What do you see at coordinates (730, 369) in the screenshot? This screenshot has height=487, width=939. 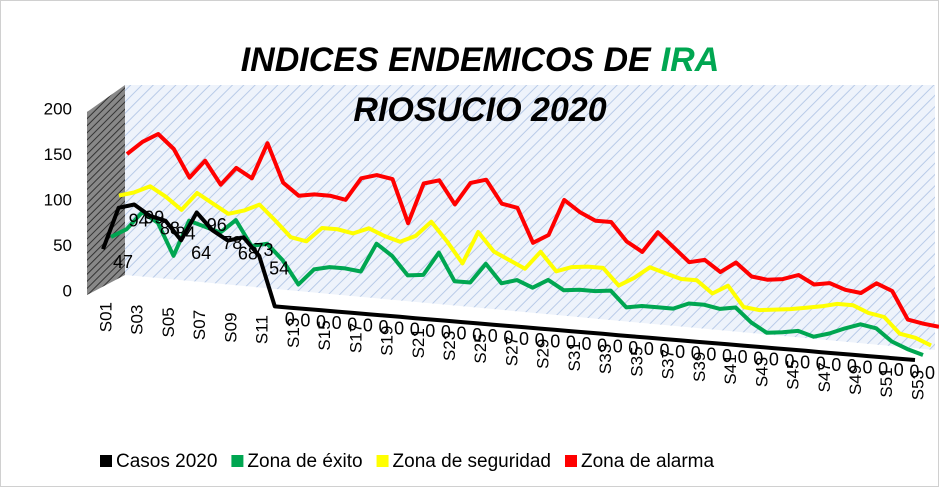 I see `x-tick-label: S41` at bounding box center [730, 369].